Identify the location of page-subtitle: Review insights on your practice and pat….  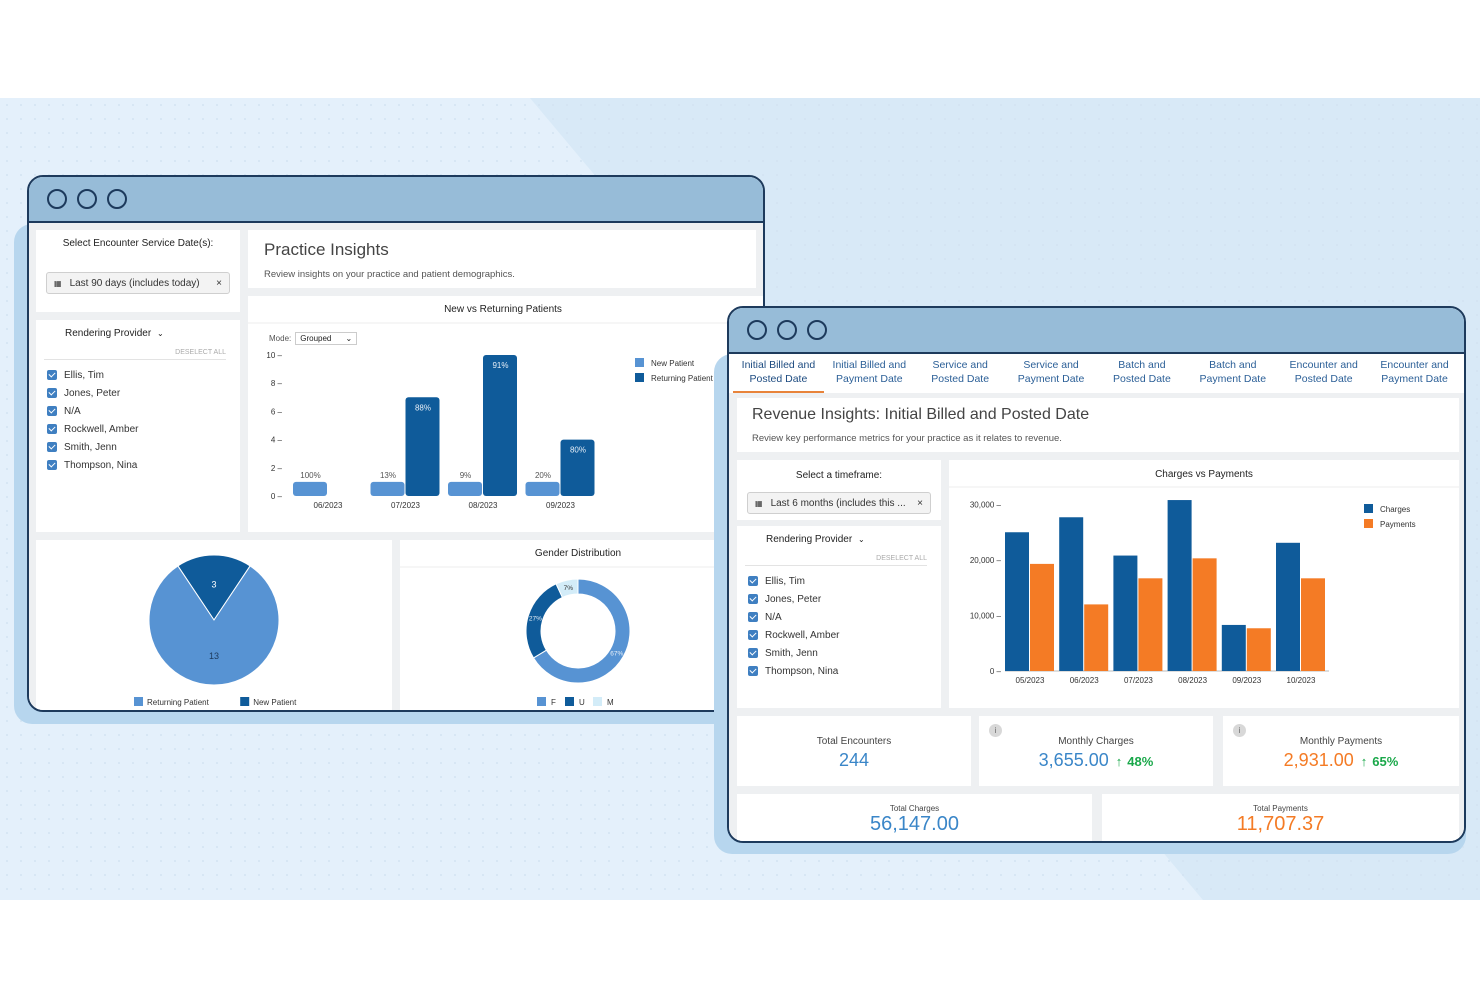
(389, 274).